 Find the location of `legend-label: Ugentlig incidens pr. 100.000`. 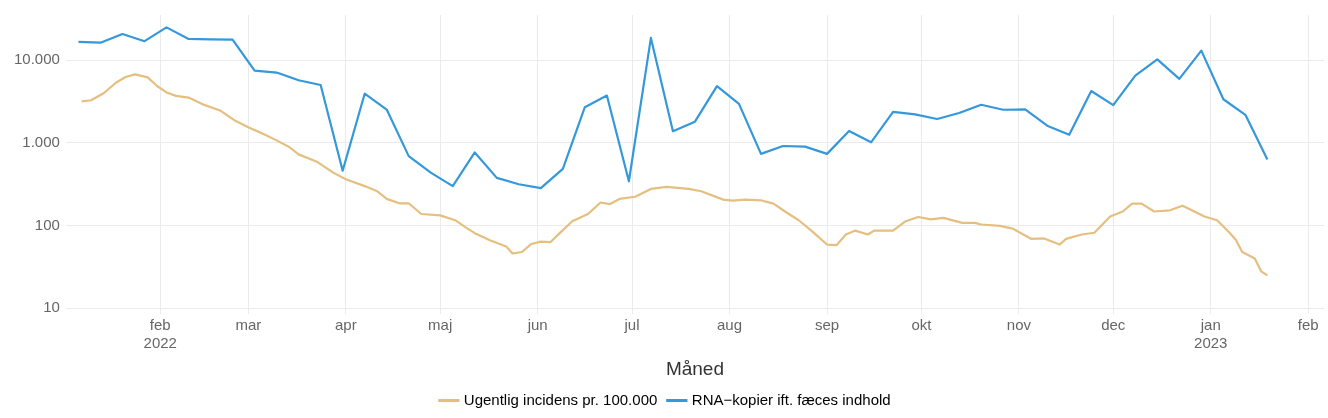

legend-label: Ugentlig incidens pr. 100.000 is located at coordinates (560, 399).